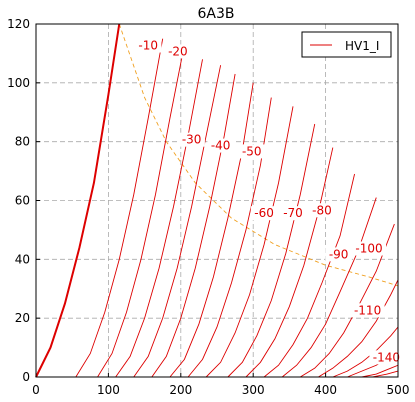  I want to click on y-tick-label: 80, so click(22, 142).